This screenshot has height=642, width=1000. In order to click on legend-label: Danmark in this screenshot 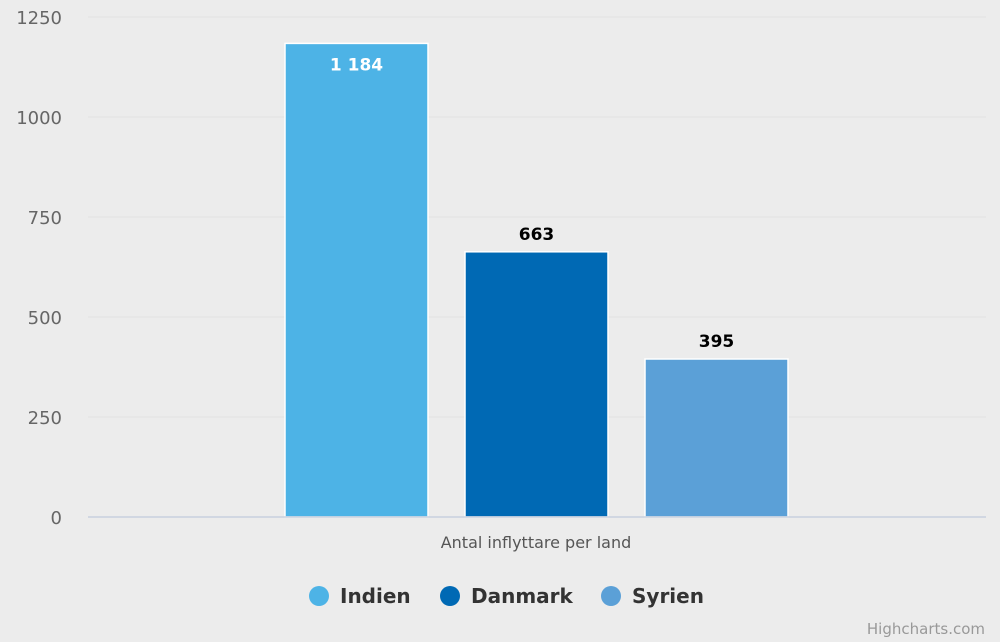, I will do `click(522, 596)`.